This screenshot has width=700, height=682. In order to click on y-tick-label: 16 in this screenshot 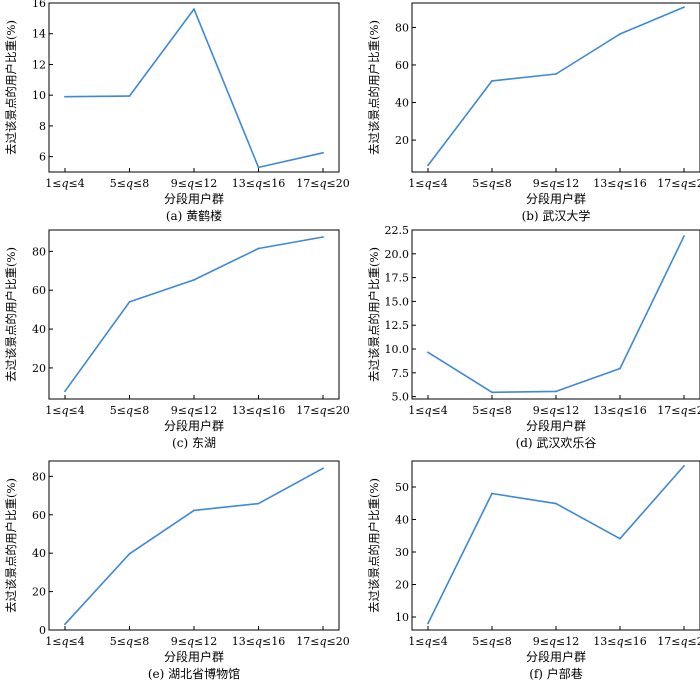, I will do `click(39, 5)`.